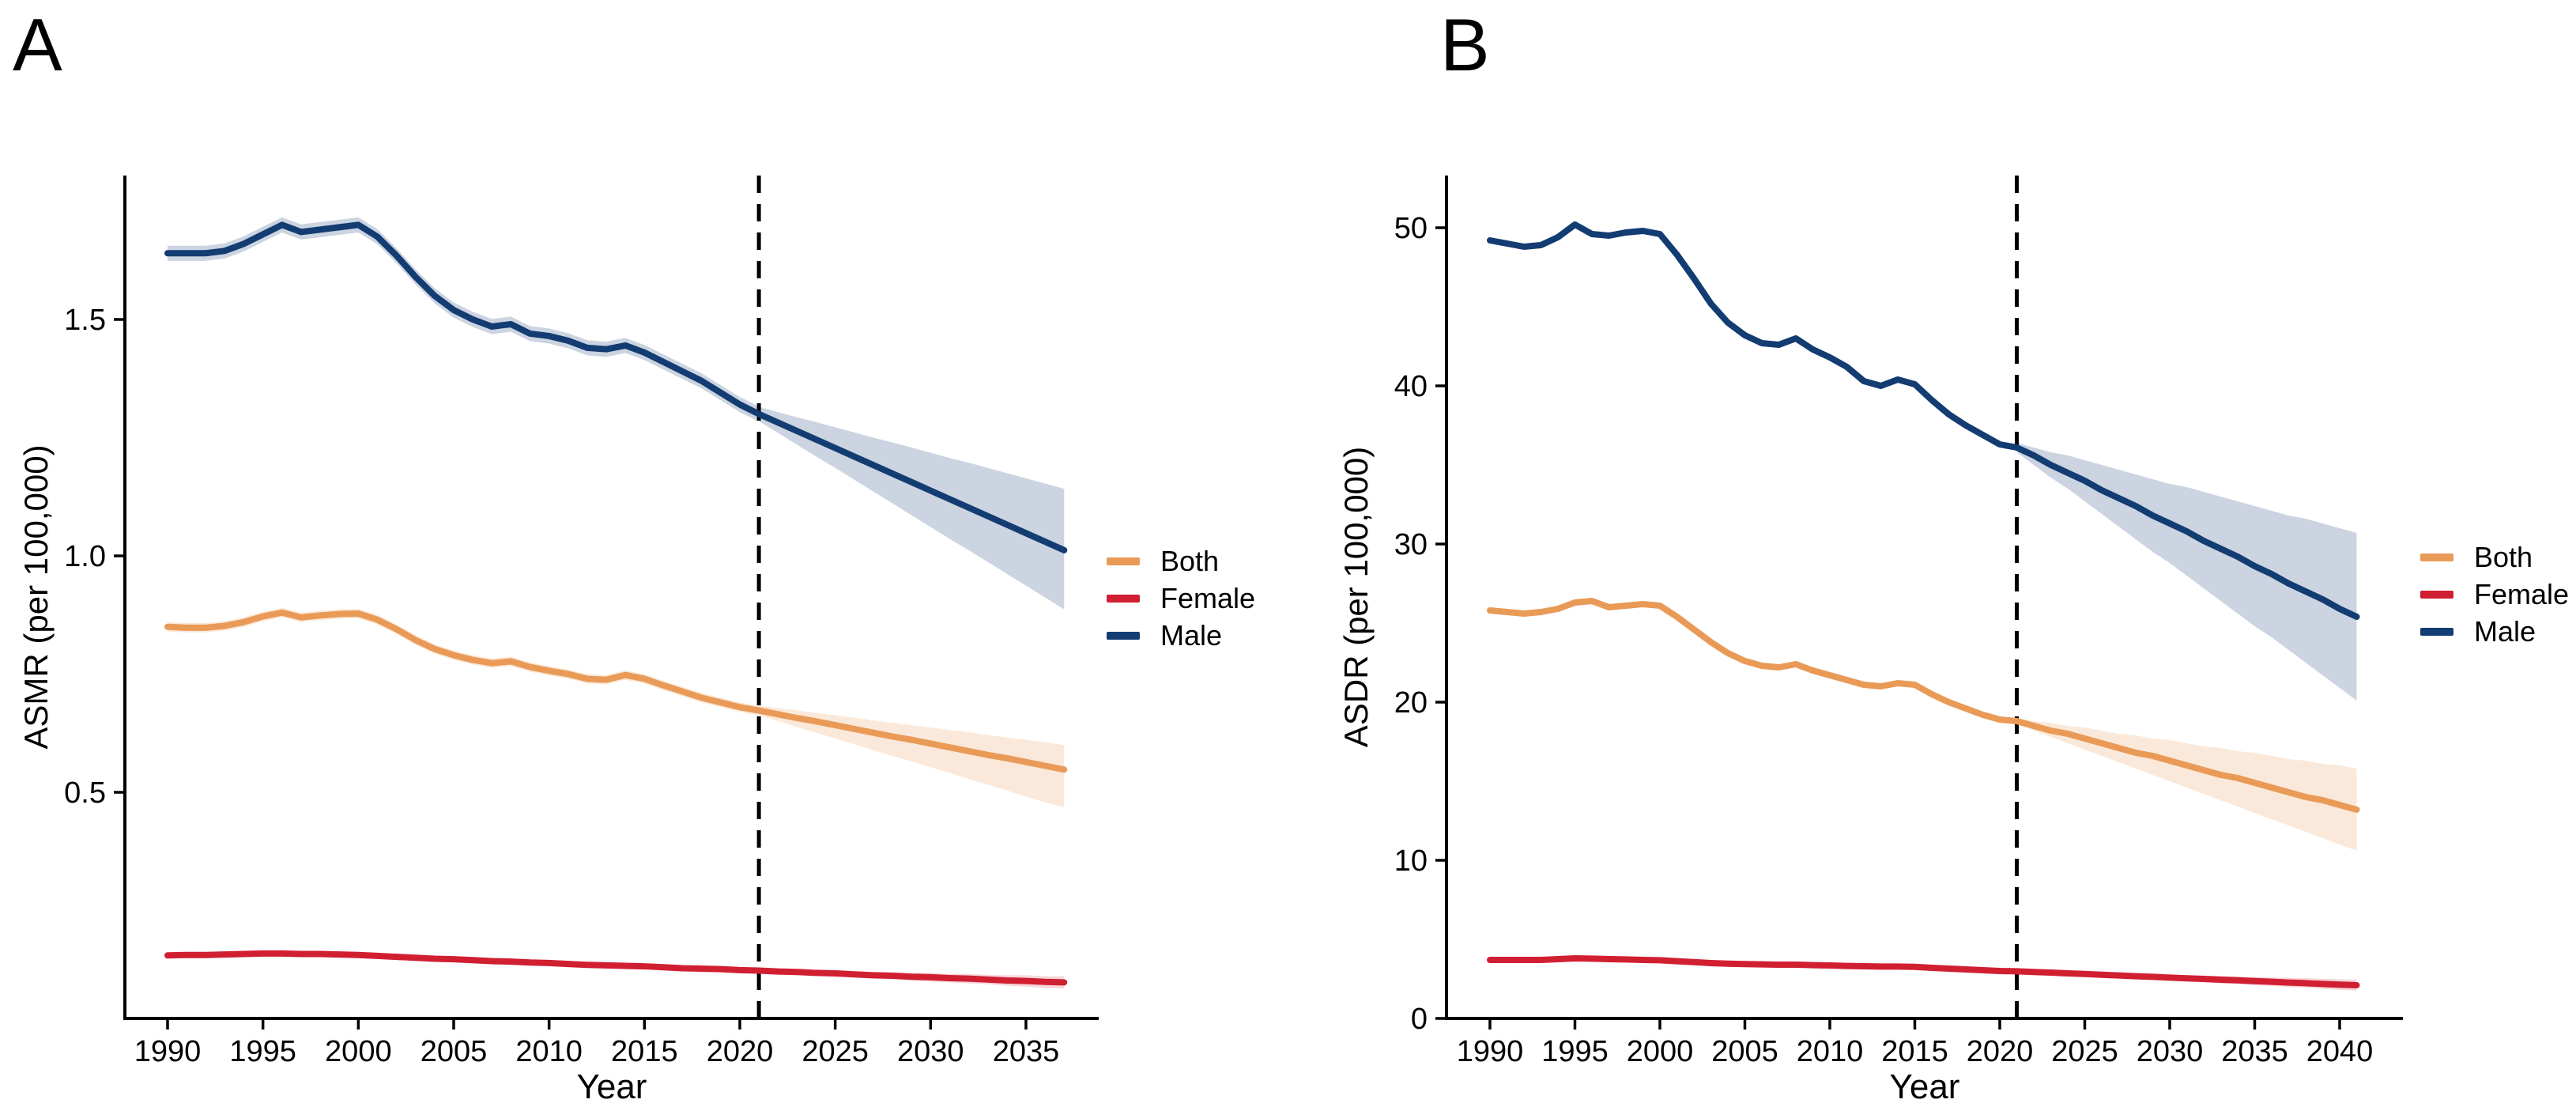 Image resolution: width=2576 pixels, height=1107 pixels. I want to click on panel-b-title: B, so click(1465, 44).